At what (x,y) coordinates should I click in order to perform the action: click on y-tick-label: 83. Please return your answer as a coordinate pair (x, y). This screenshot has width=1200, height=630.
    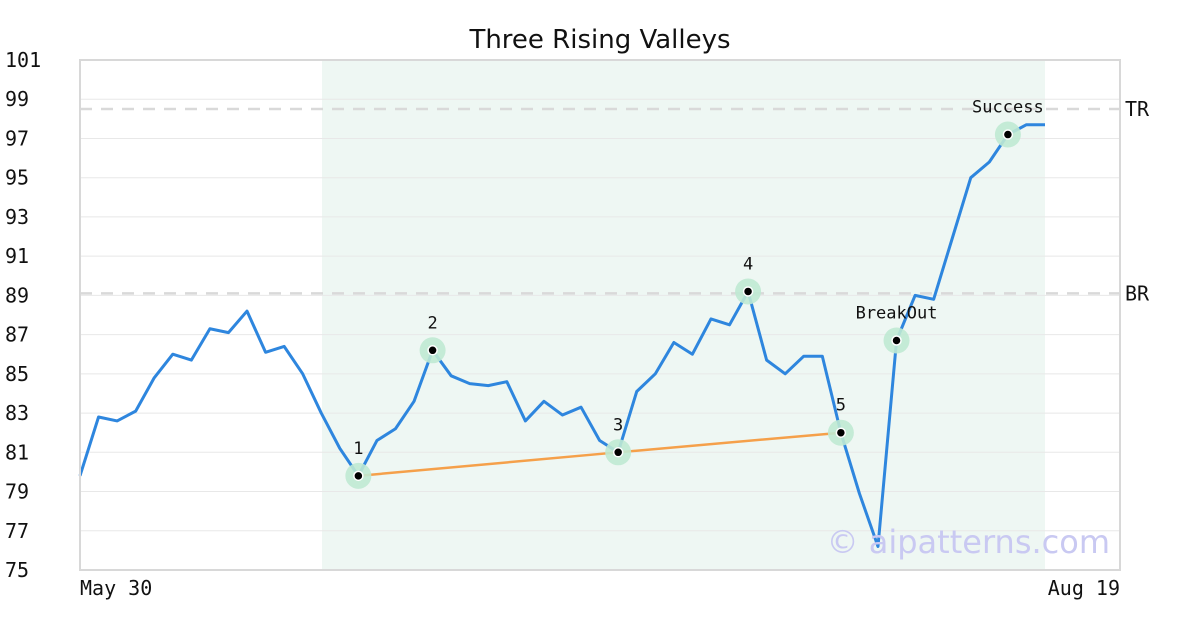
    Looking at the image, I should click on (17, 413).